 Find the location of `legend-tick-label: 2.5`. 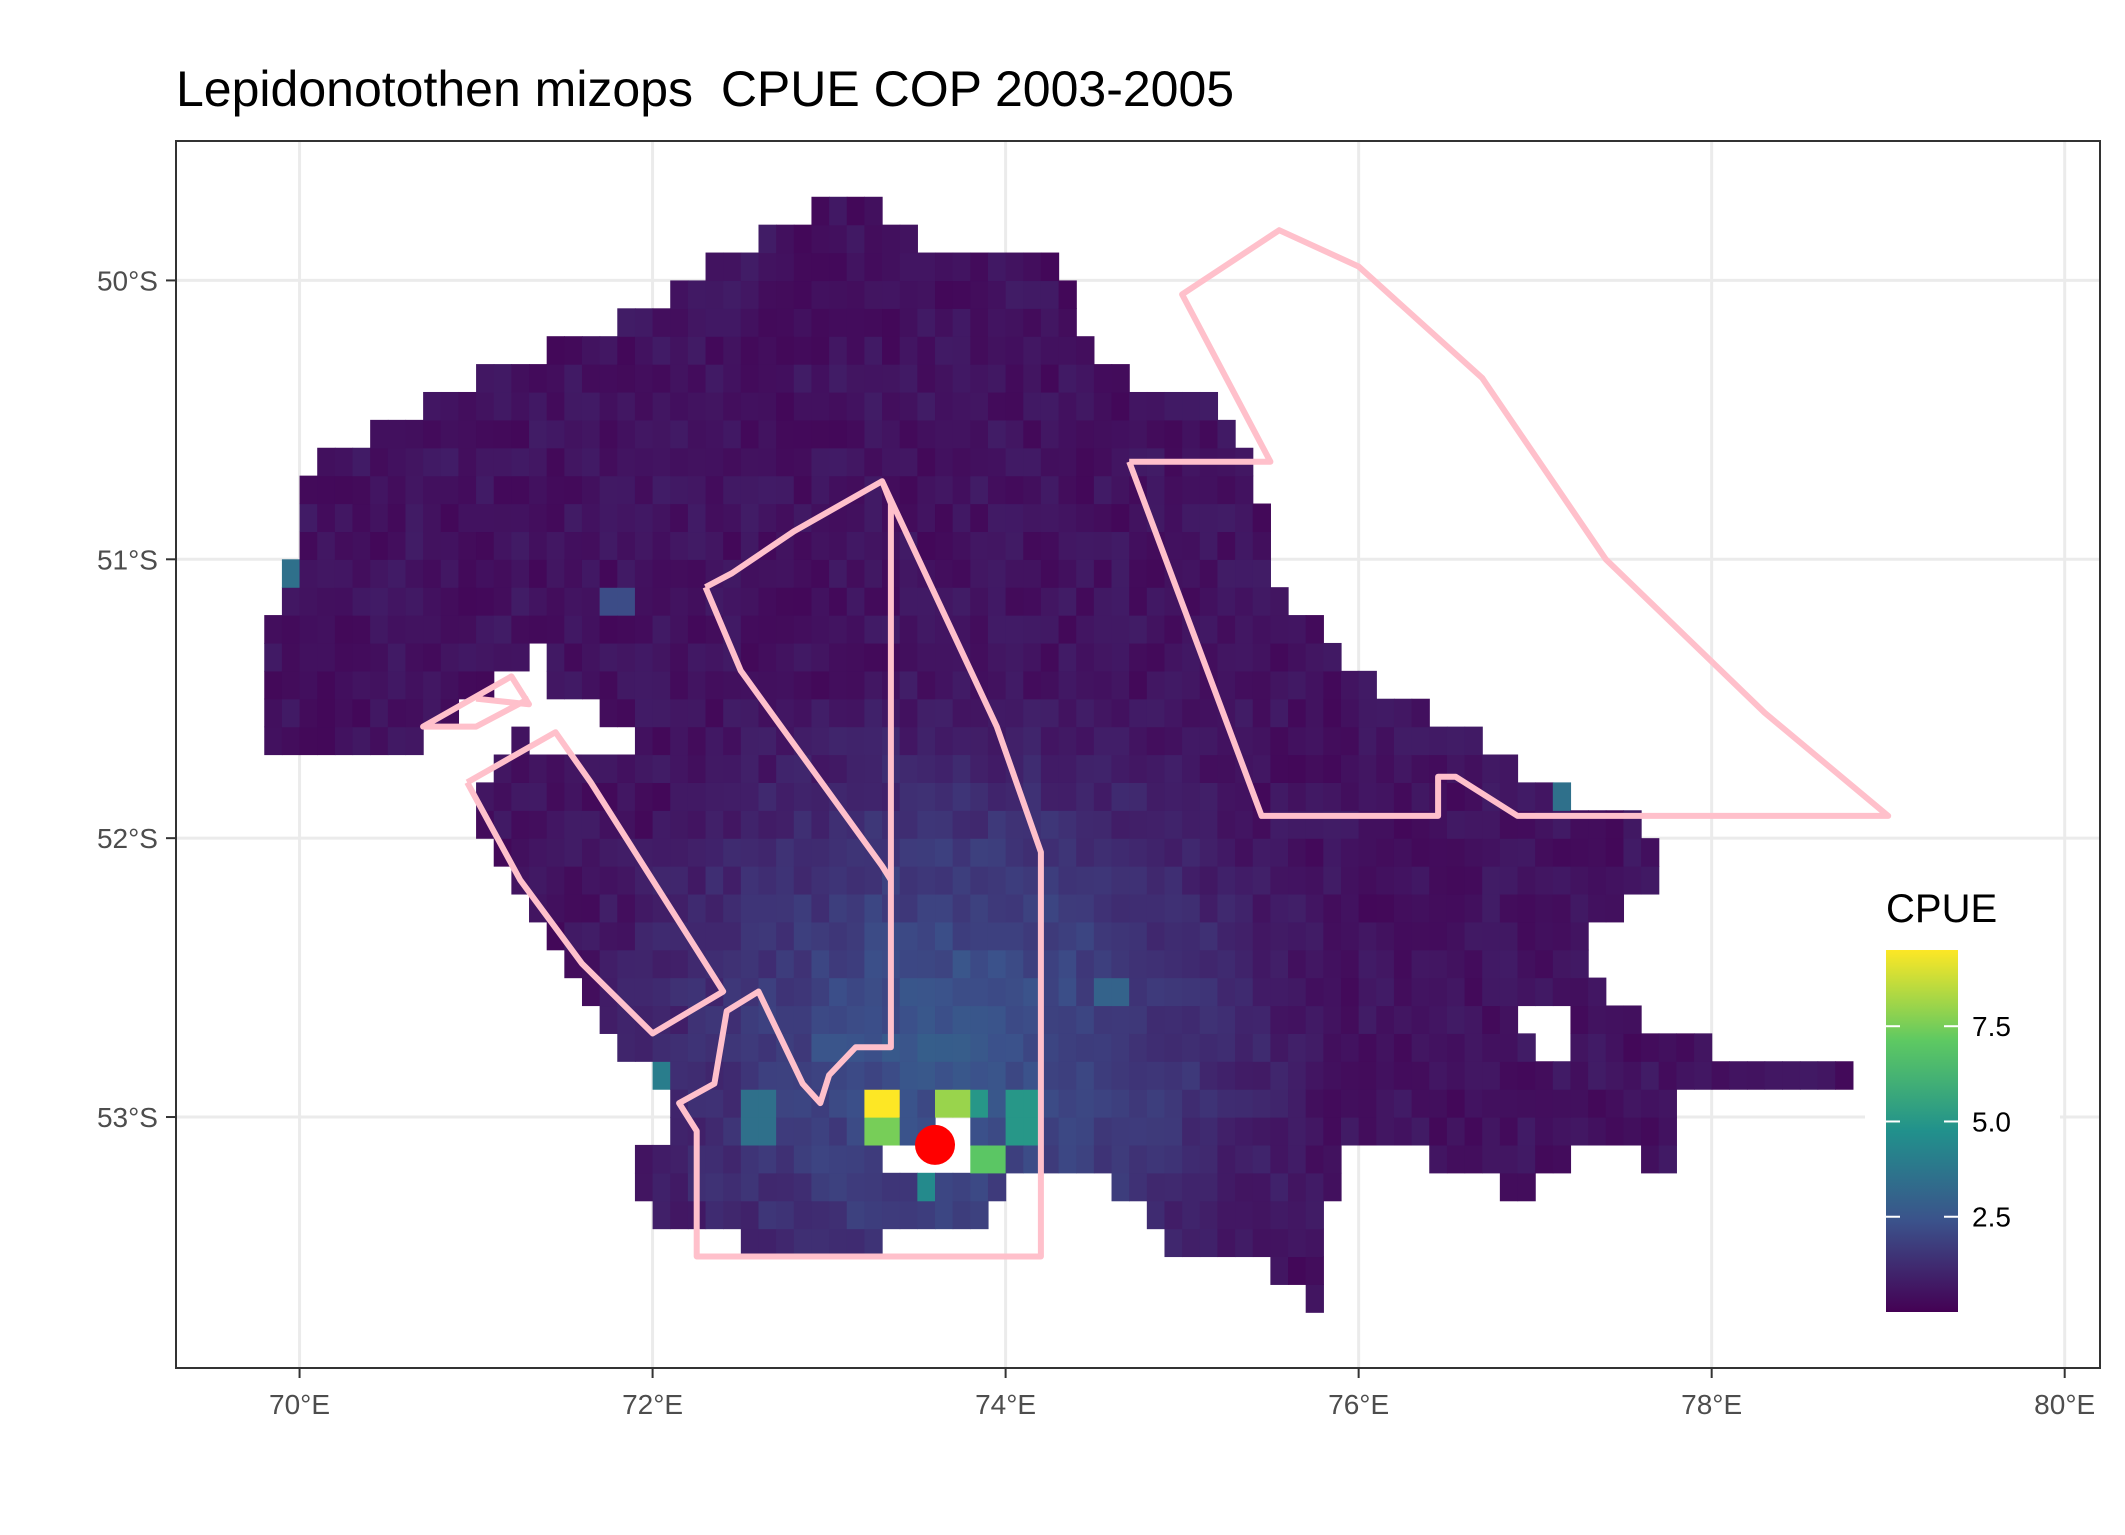

legend-tick-label: 2.5 is located at coordinates (1991, 1217).